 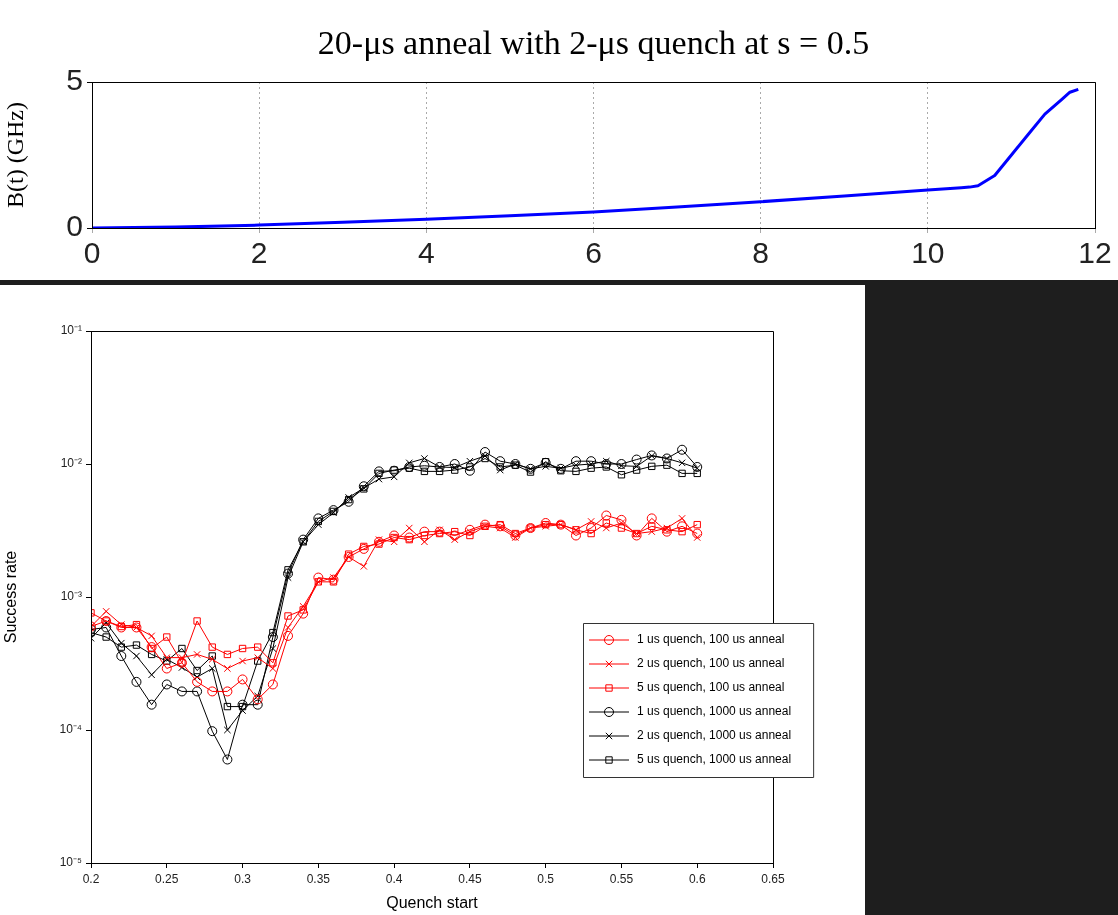 What do you see at coordinates (621, 878) in the screenshot?
I see `x-tick-label: 0.55` at bounding box center [621, 878].